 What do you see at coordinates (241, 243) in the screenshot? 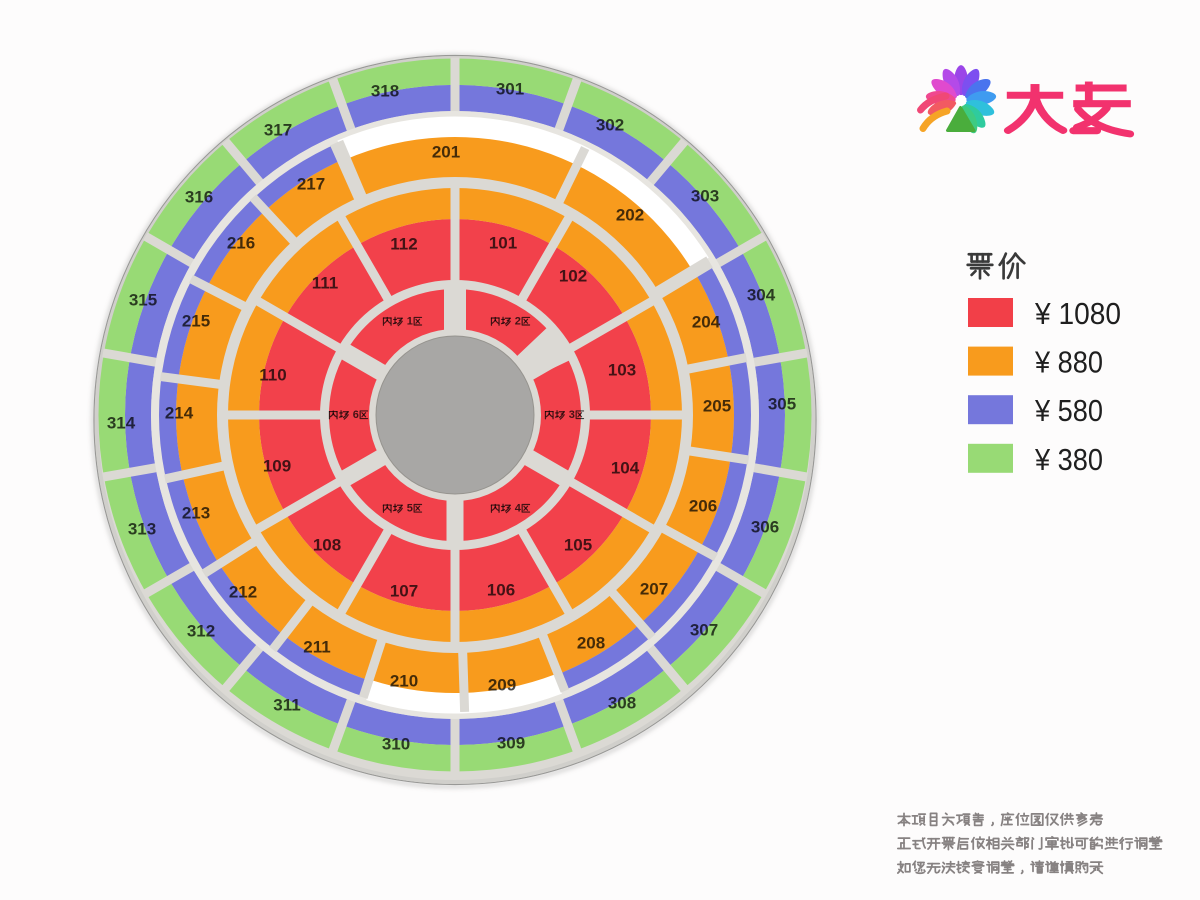
I see `svg-text: 216` at bounding box center [241, 243].